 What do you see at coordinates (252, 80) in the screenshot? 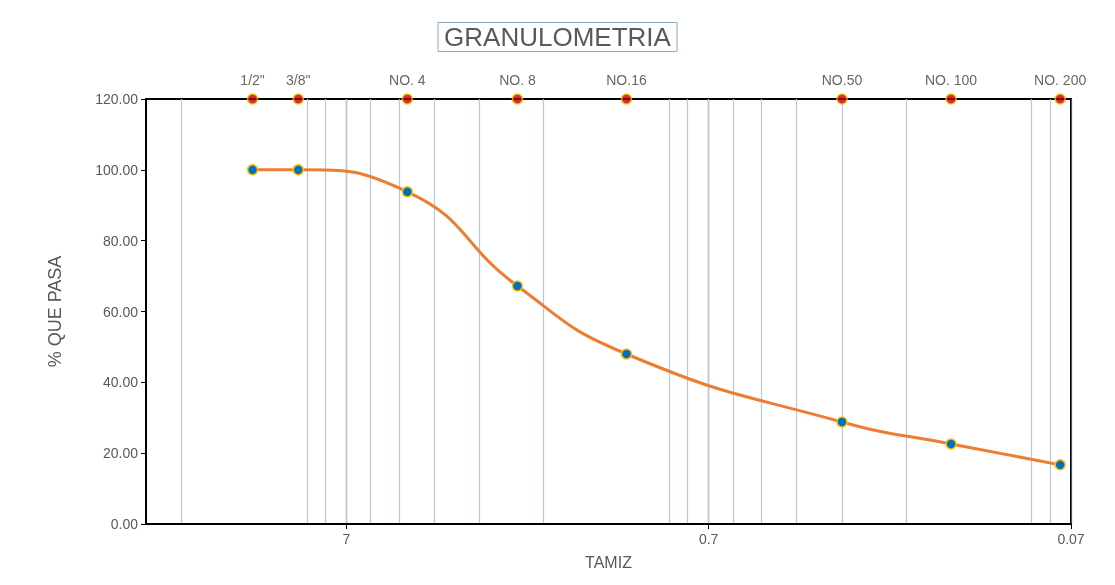
I see `annotation: 1/2"` at bounding box center [252, 80].